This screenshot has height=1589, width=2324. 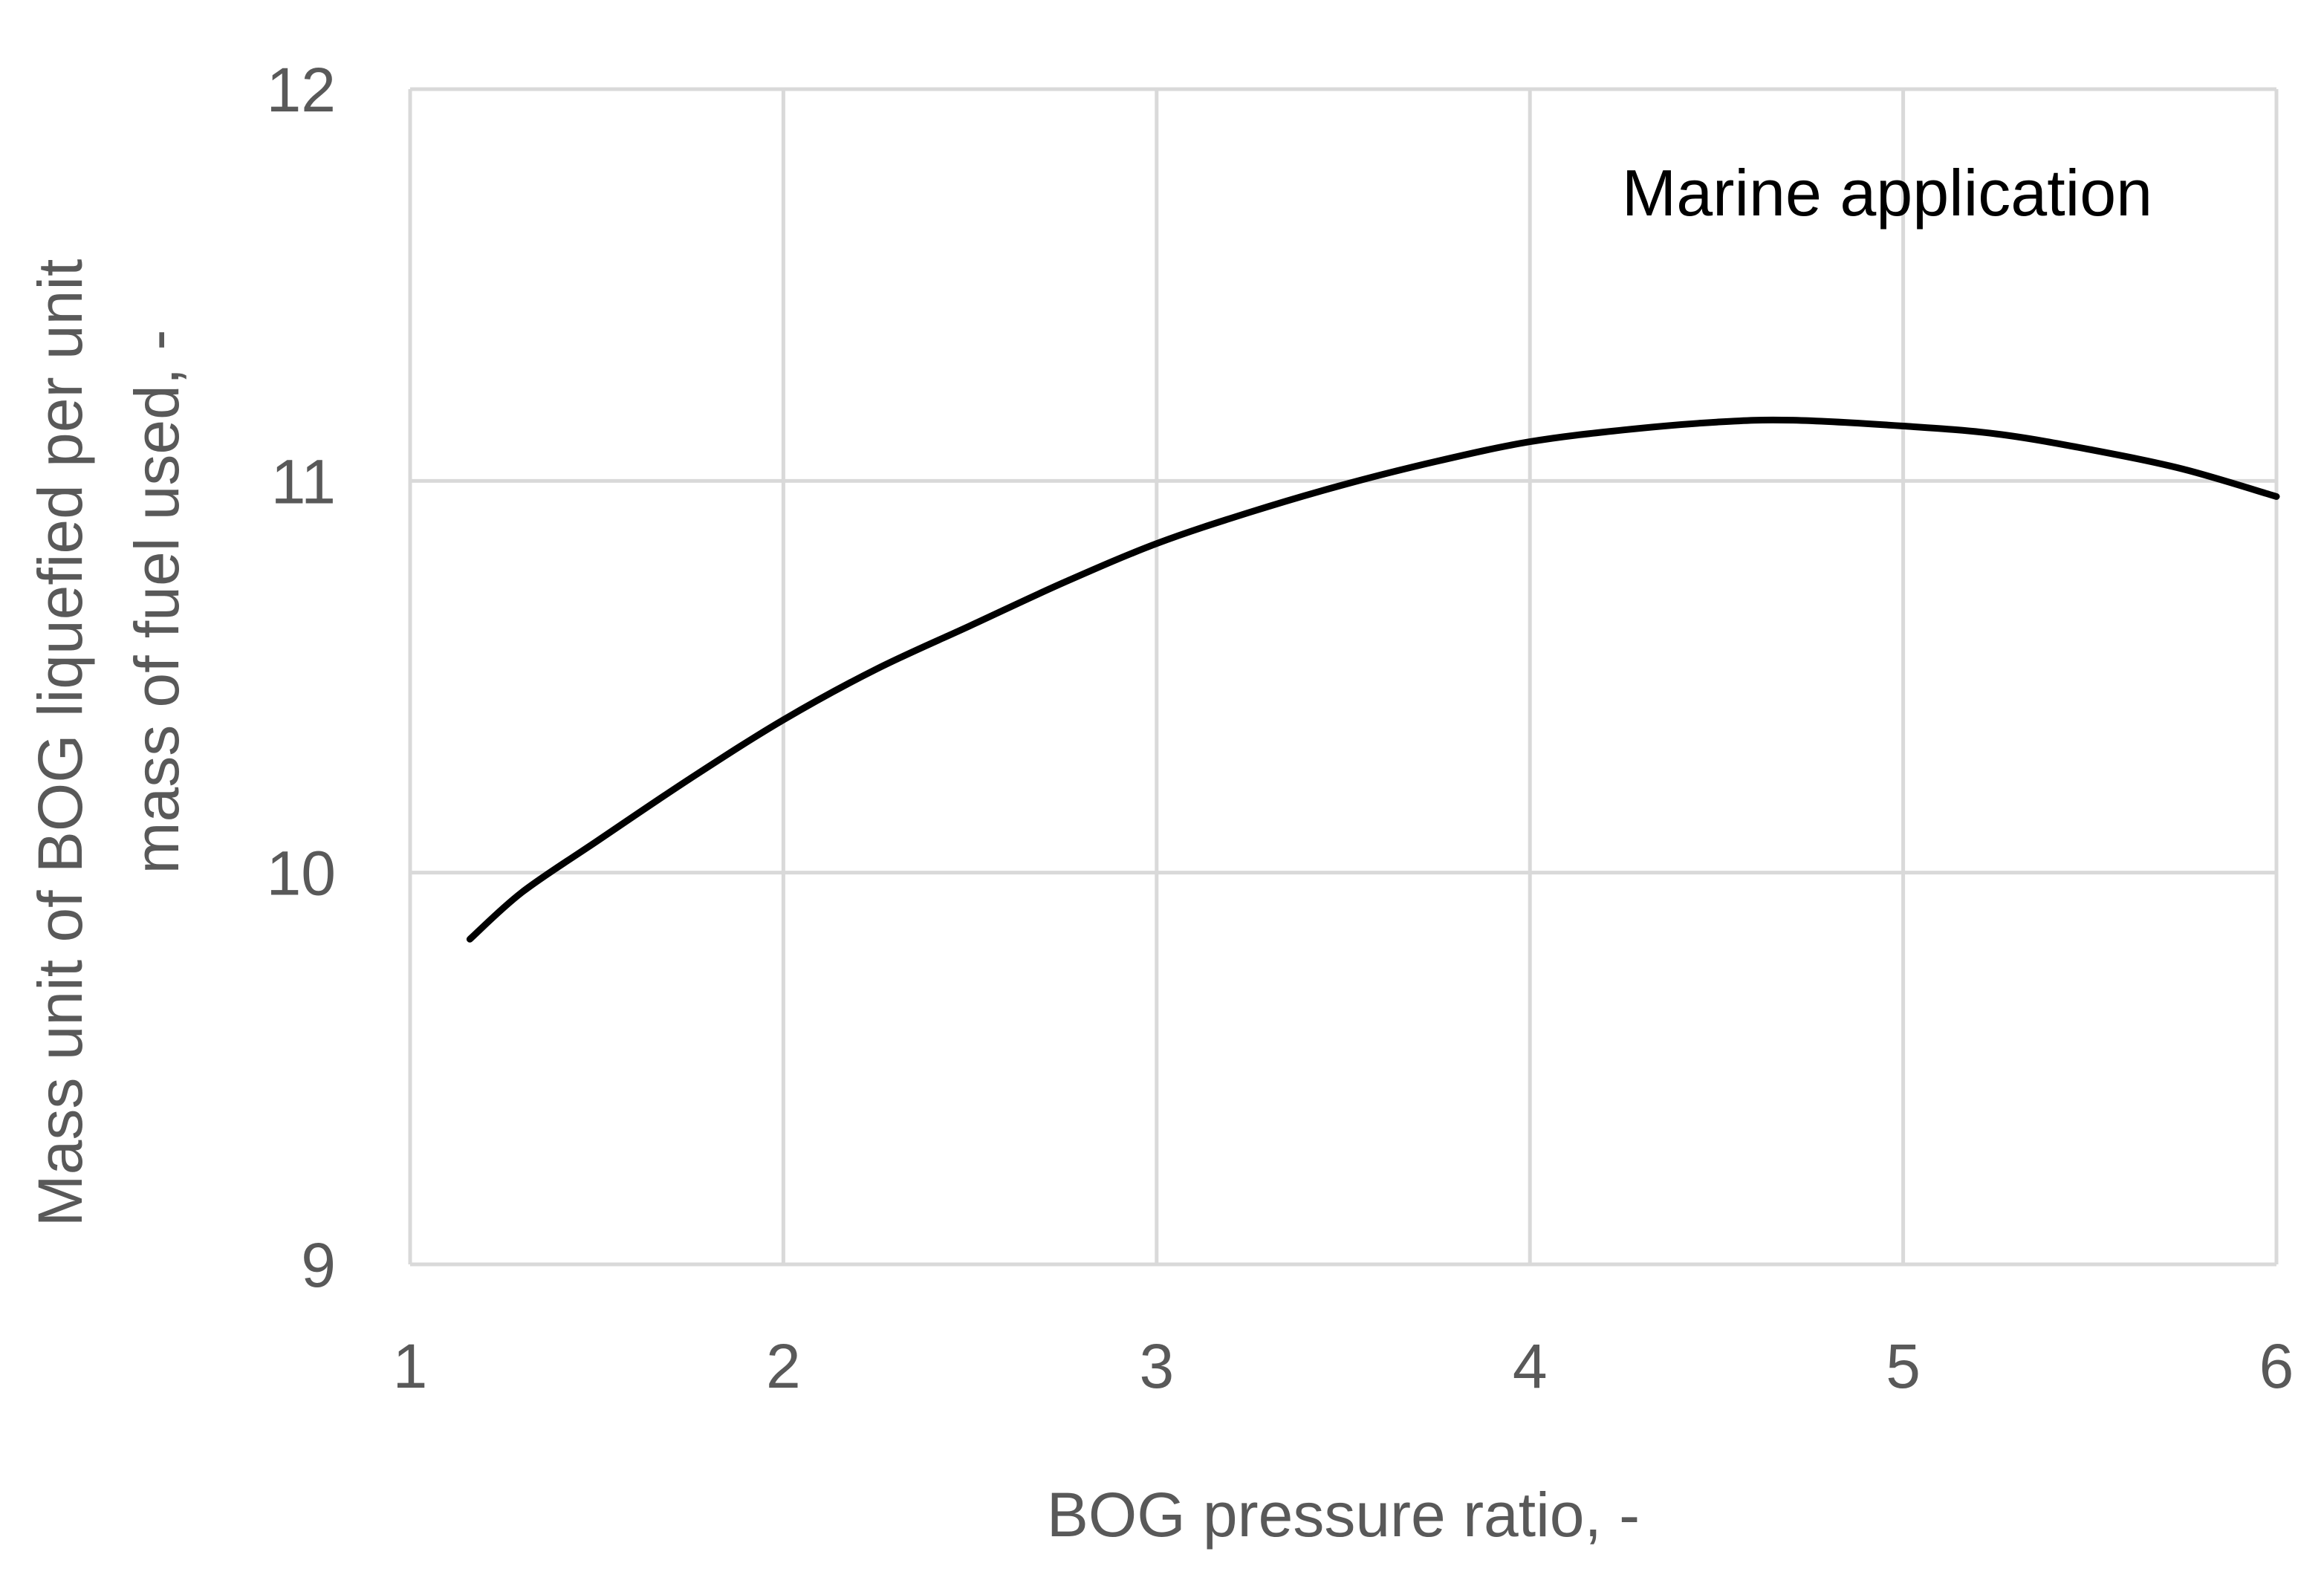 What do you see at coordinates (1887, 193) in the screenshot?
I see `chart-annotation: Marine application` at bounding box center [1887, 193].